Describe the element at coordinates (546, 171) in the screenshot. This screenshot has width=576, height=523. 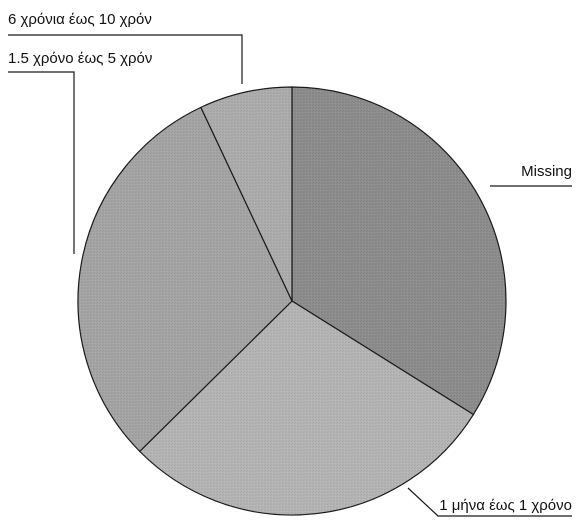
I see `slice-label-1: Missing` at that location.